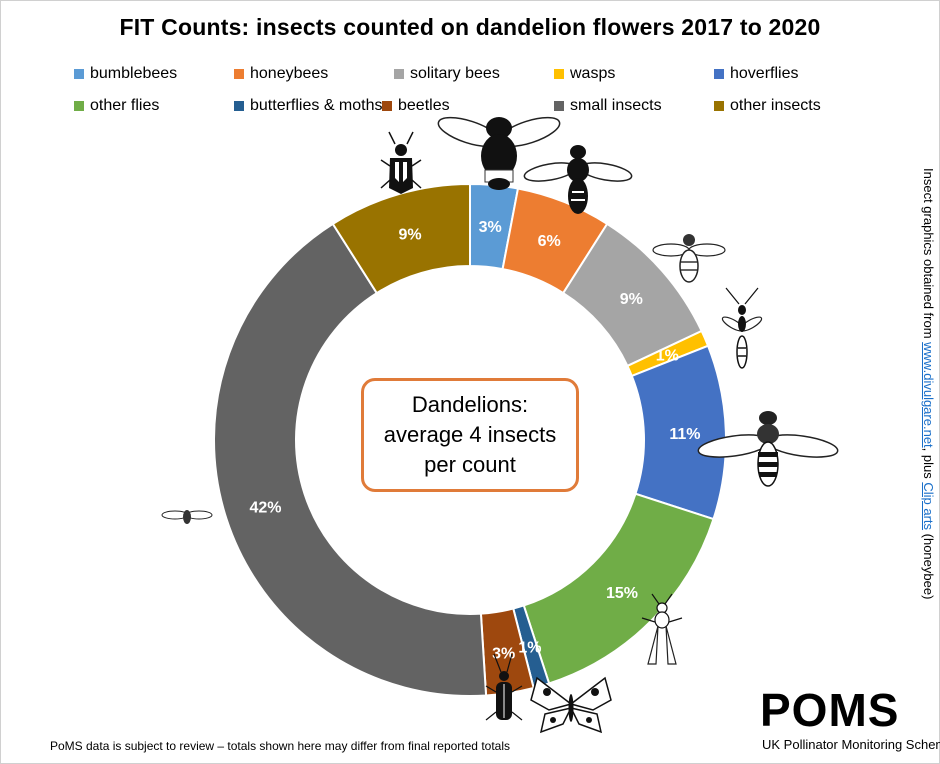  I want to click on center-annotation-line: Dandelions:, so click(470, 404).